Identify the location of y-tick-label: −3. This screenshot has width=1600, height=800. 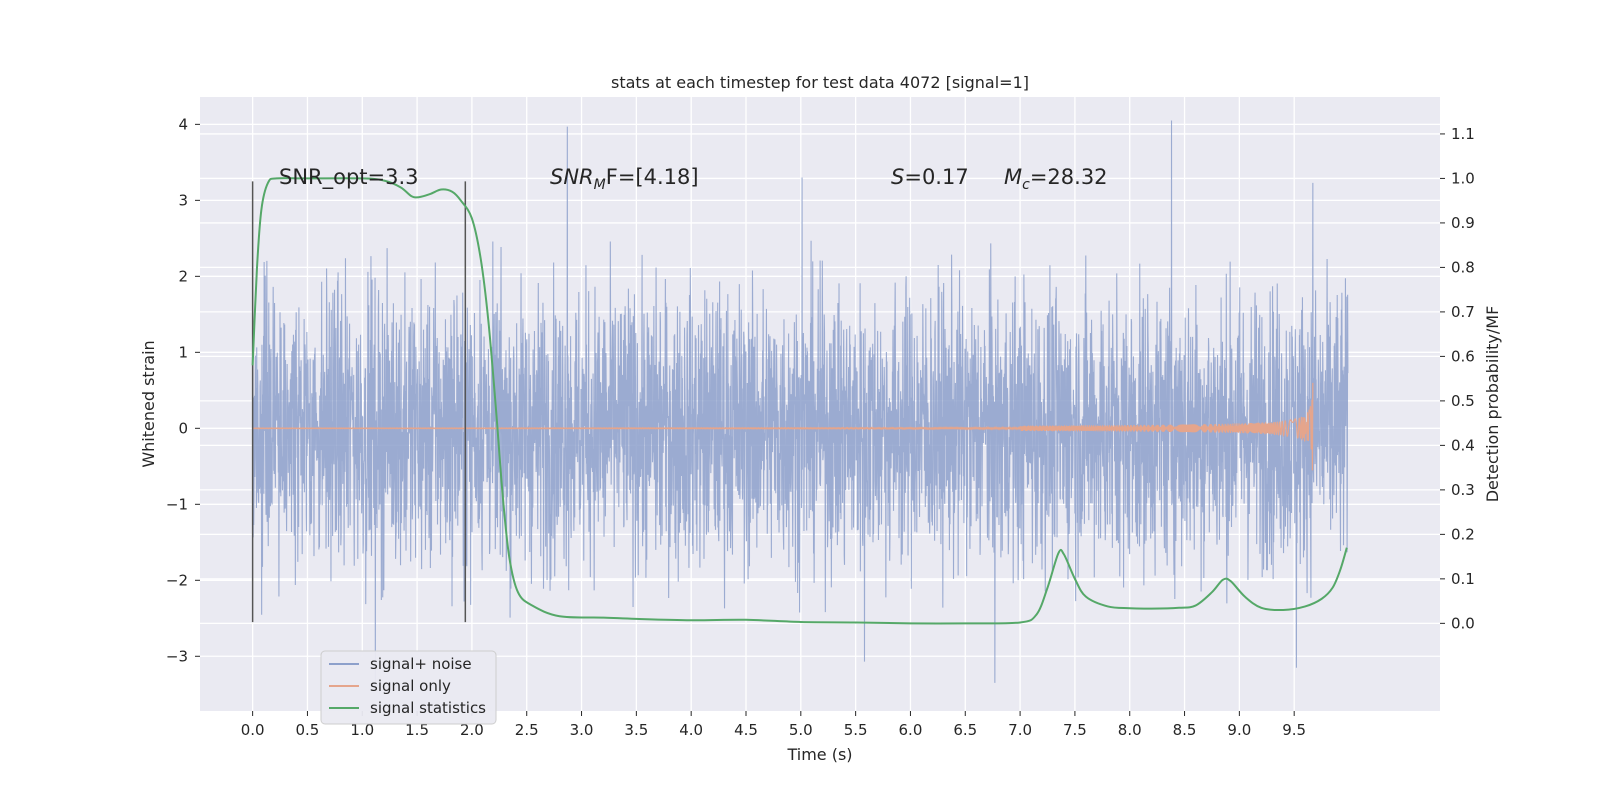
(177, 656).